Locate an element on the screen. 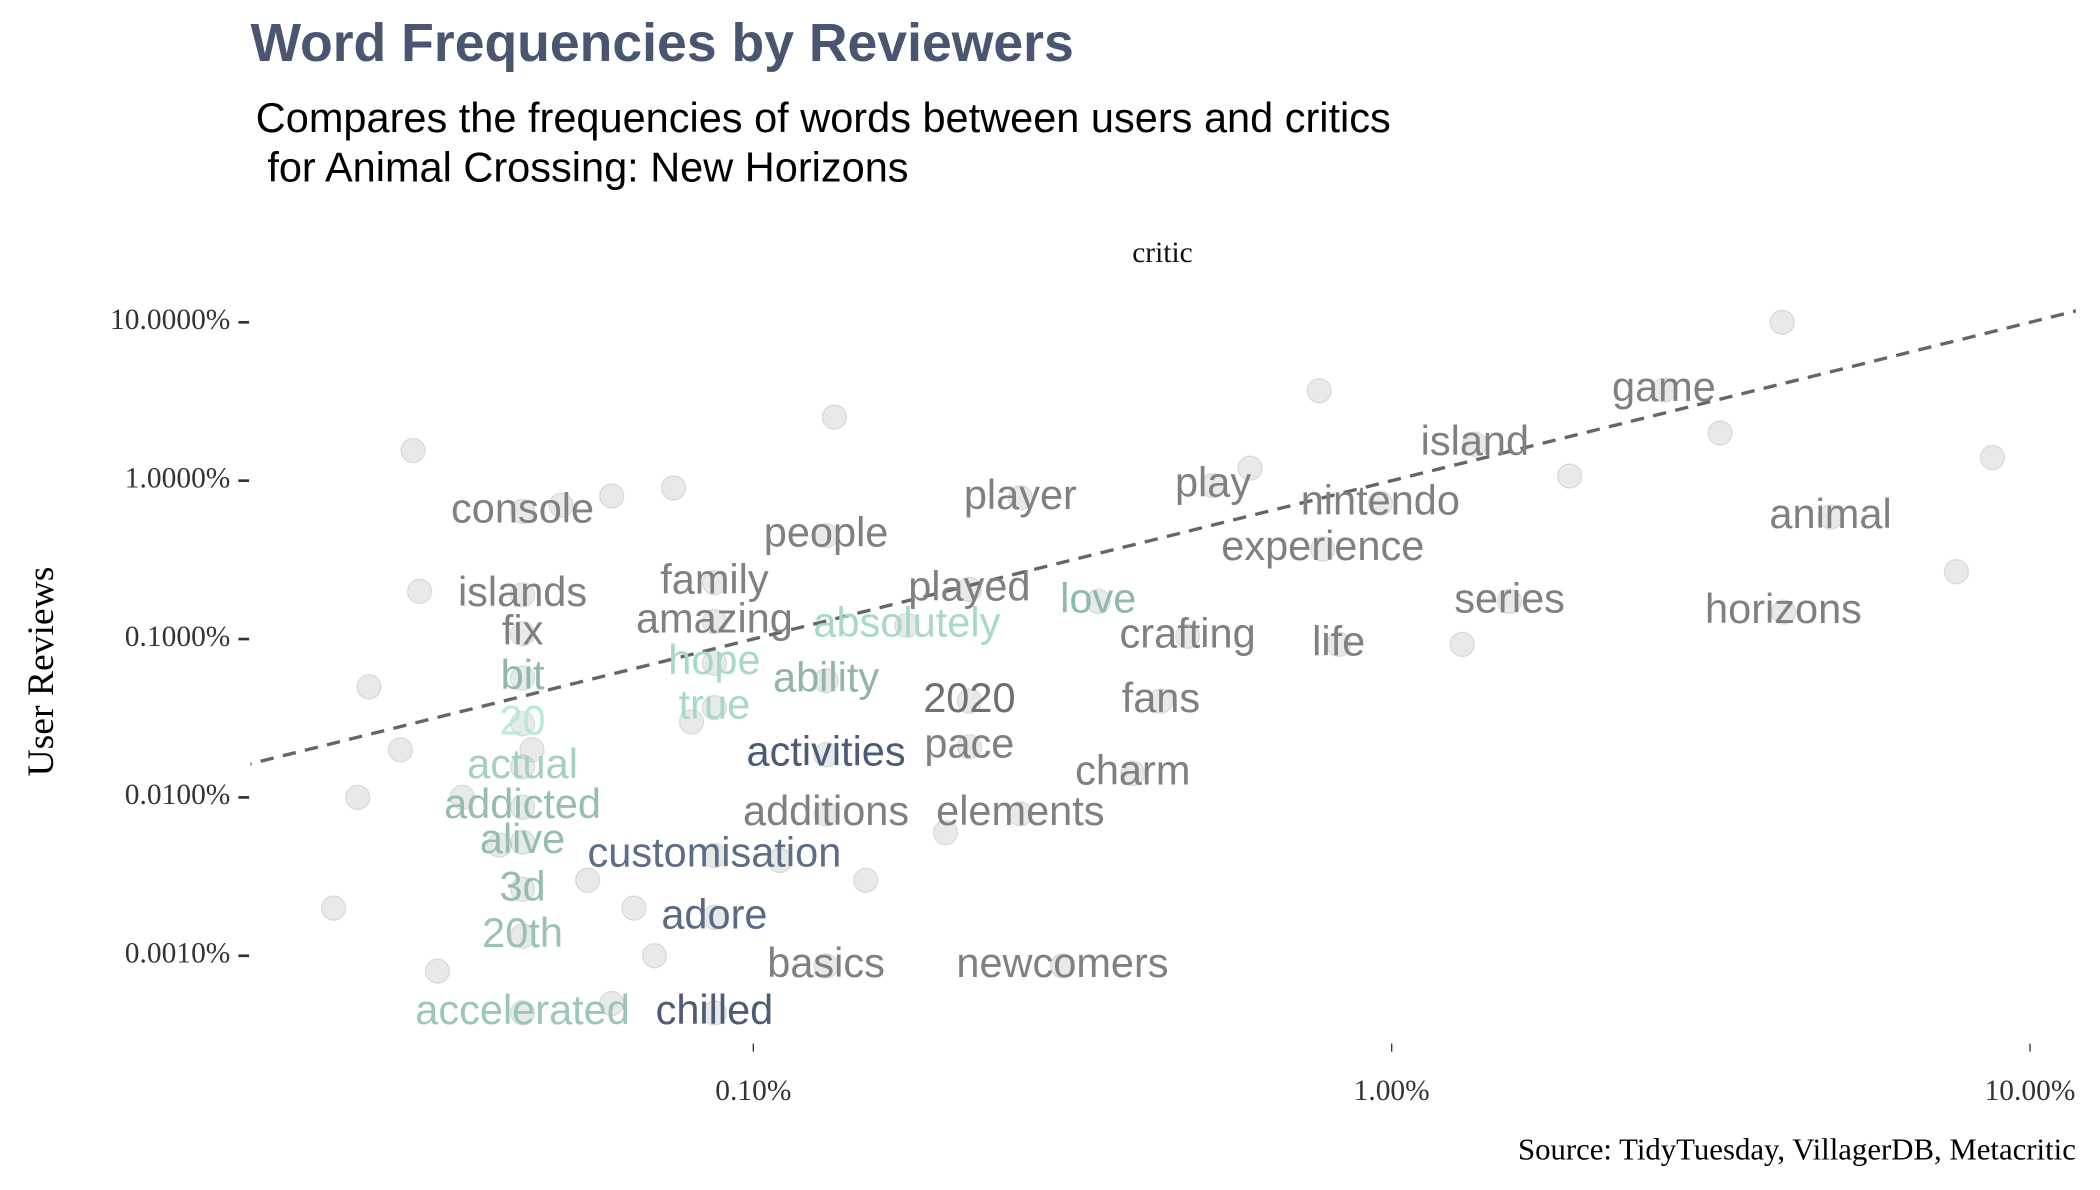  facet-label: critic is located at coordinates (1162, 253).